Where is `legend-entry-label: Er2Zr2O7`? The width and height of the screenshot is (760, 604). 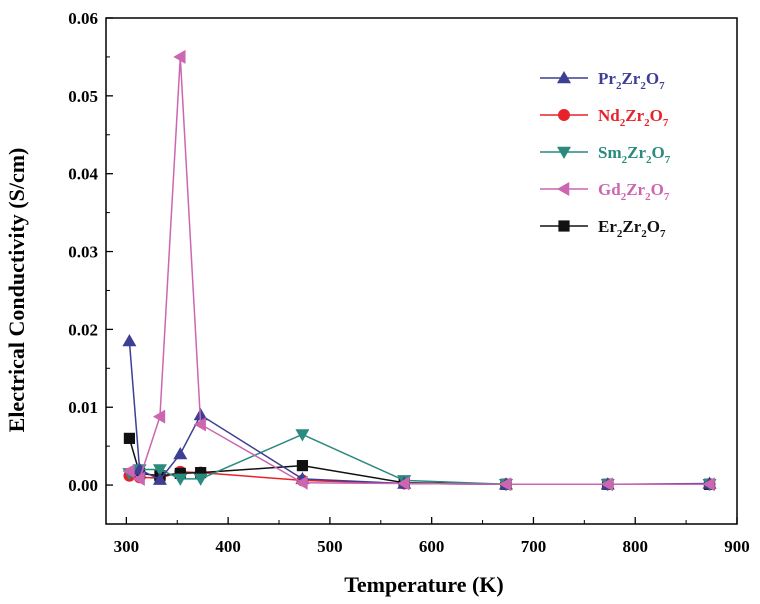 legend-entry-label: Er2Zr2O7 is located at coordinates (632, 228).